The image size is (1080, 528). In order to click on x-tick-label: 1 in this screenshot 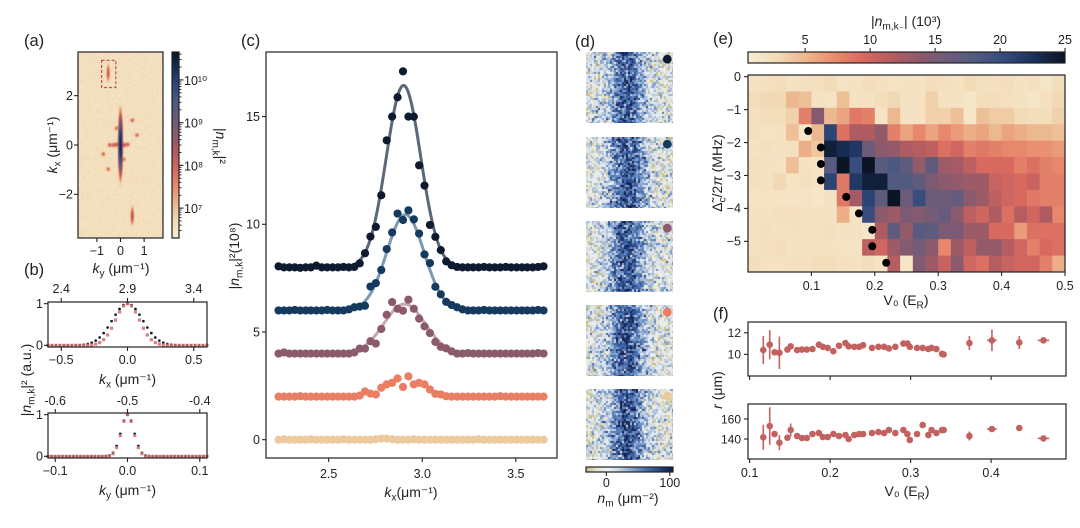, I will do `click(144, 251)`.